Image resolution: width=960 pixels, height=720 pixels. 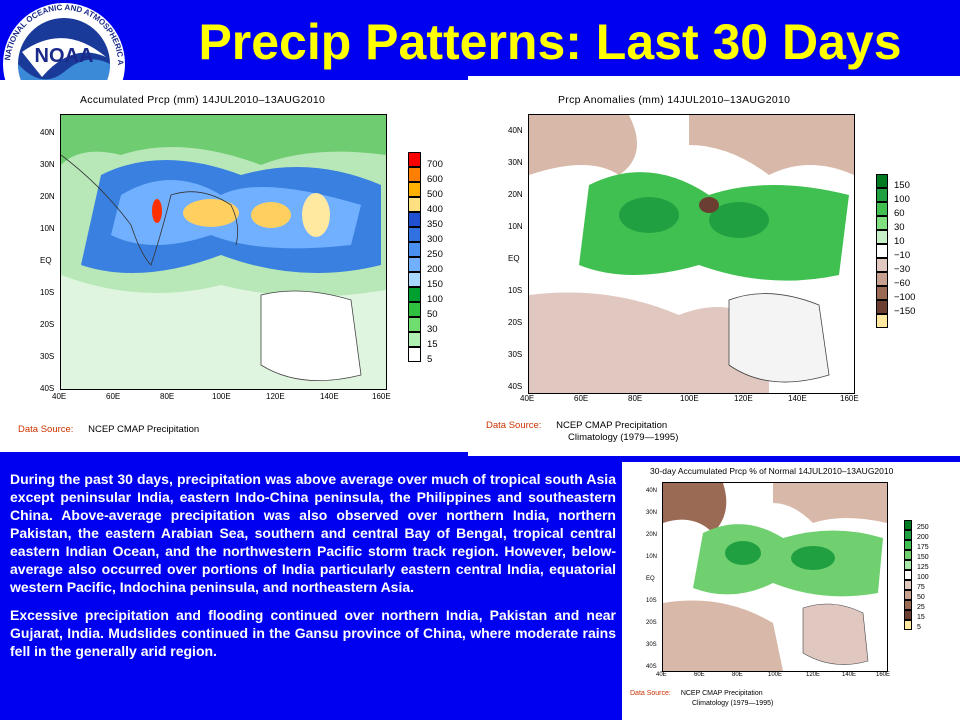 What do you see at coordinates (905, 297) in the screenshot?
I see `legend-label: −100` at bounding box center [905, 297].